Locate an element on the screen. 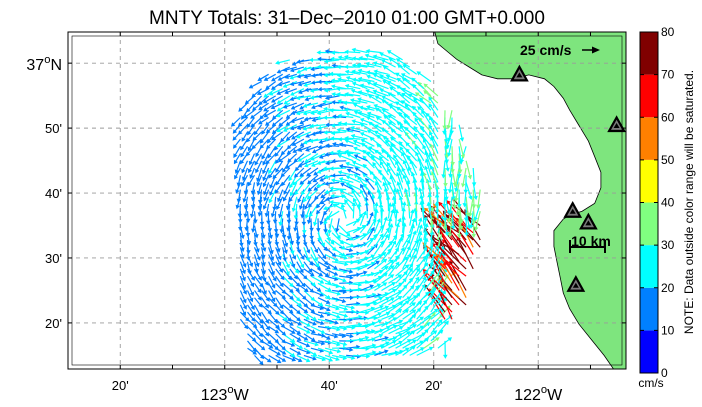 The image size is (702, 407). distance-scale-bar: 10 km is located at coordinates (590, 243).